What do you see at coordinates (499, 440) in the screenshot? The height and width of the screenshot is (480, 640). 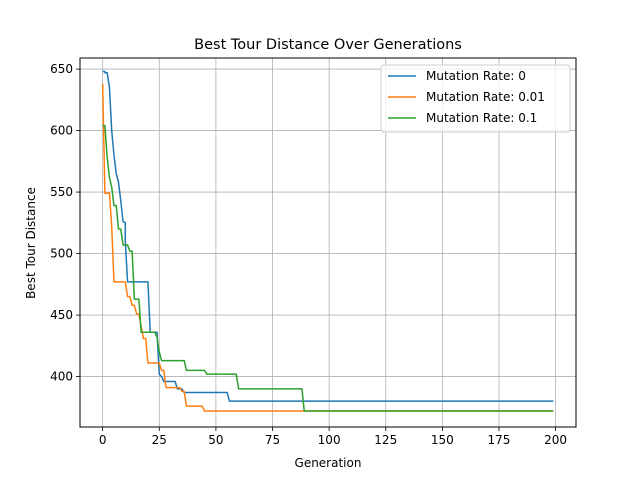 I see `x-tick-label: 175` at bounding box center [499, 440].